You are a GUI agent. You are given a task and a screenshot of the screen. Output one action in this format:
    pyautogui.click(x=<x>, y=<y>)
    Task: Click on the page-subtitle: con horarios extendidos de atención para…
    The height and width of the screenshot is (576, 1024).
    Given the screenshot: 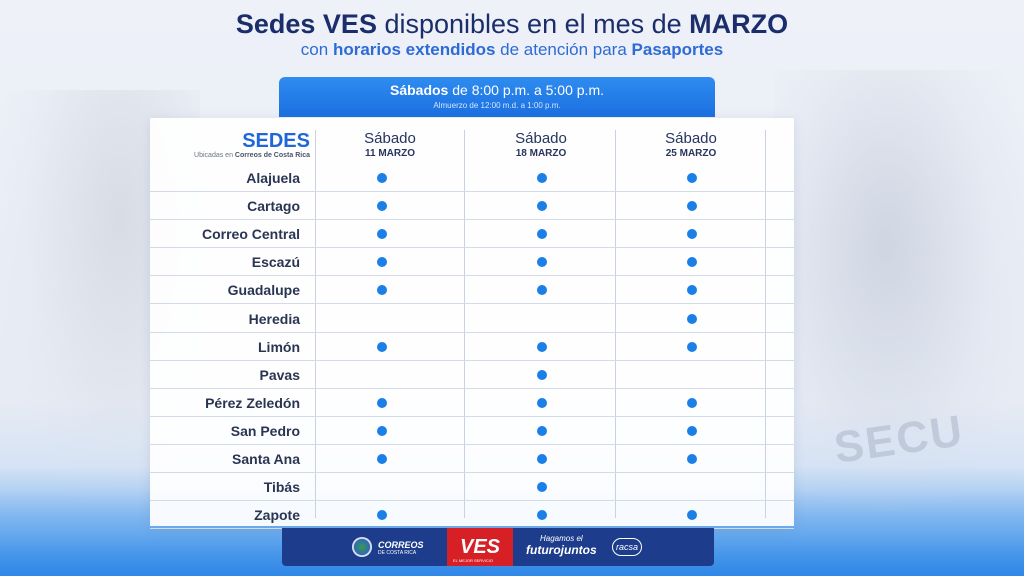 What is the action you would take?
    pyautogui.click(x=512, y=49)
    